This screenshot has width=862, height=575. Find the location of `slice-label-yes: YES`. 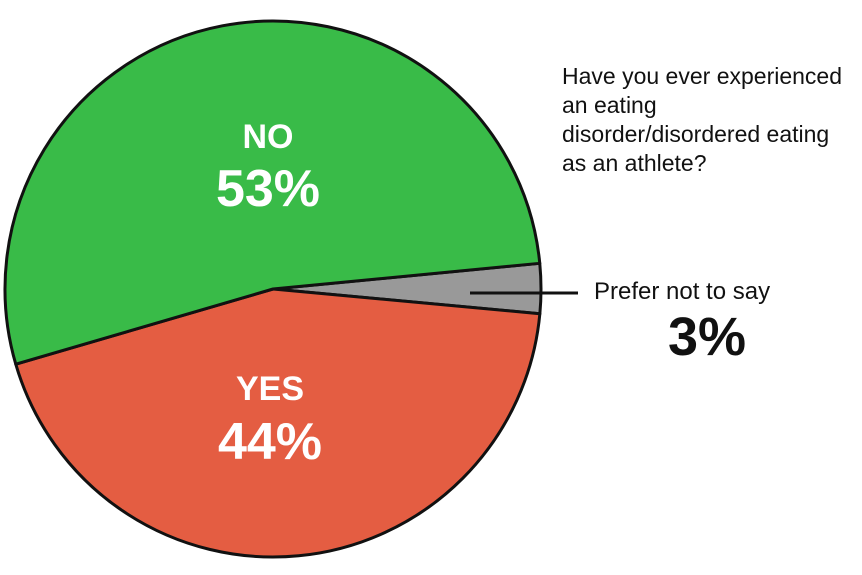

slice-label-yes: YES is located at coordinates (270, 389).